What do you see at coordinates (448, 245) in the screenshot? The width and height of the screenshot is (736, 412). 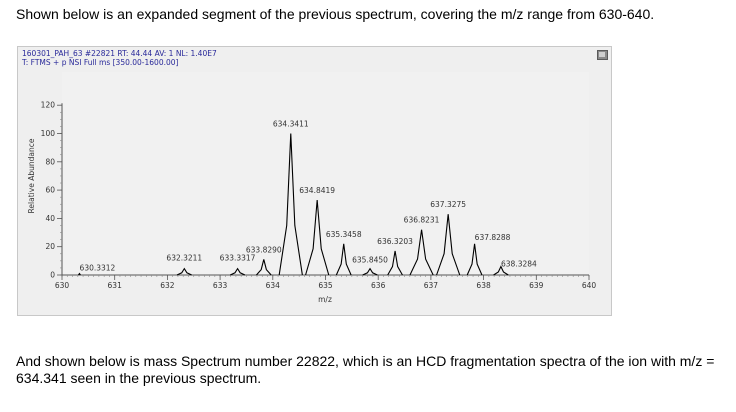 I see `peak-637.3275` at bounding box center [448, 245].